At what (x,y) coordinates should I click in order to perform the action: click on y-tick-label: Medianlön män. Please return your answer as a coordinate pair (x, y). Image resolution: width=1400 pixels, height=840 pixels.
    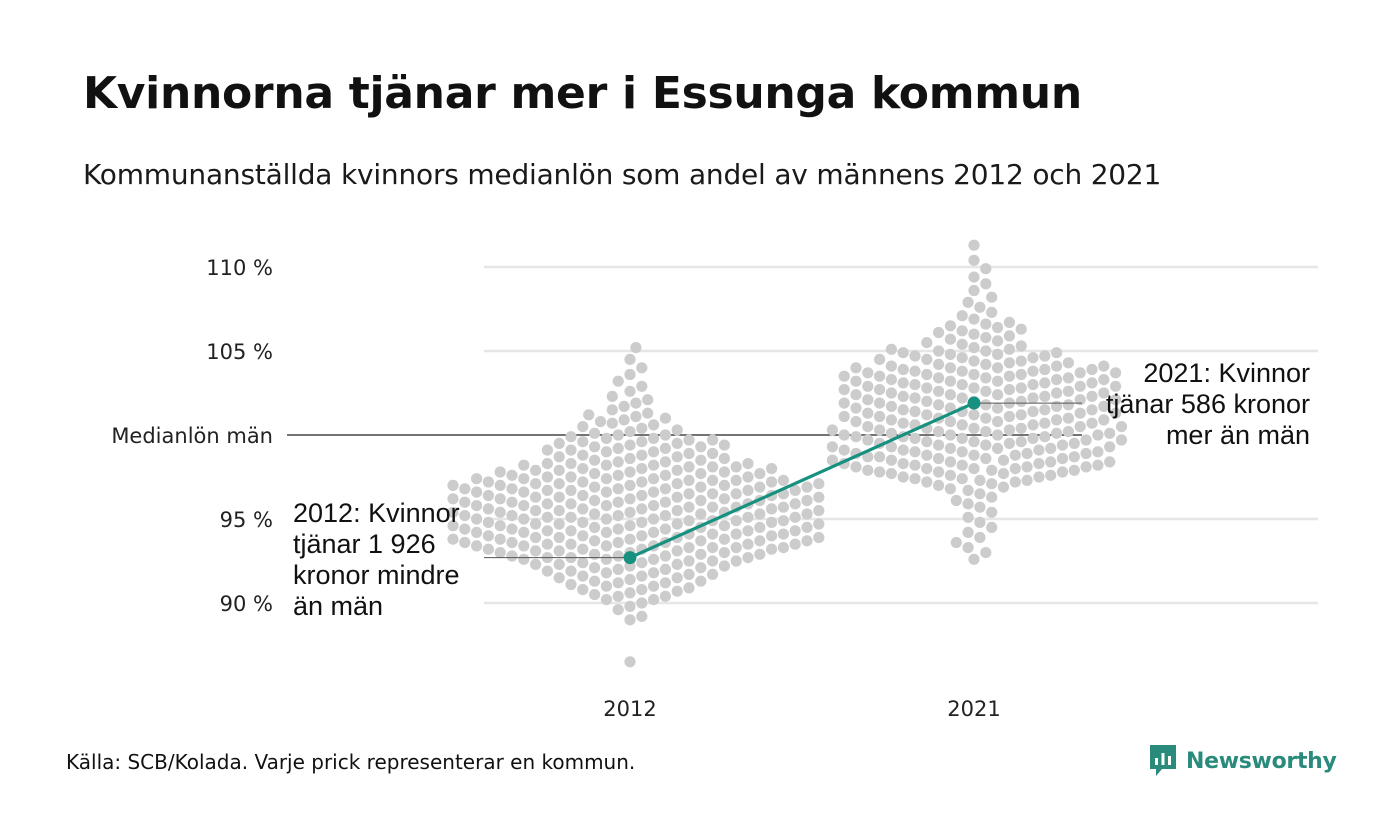
    Looking at the image, I should click on (192, 436).